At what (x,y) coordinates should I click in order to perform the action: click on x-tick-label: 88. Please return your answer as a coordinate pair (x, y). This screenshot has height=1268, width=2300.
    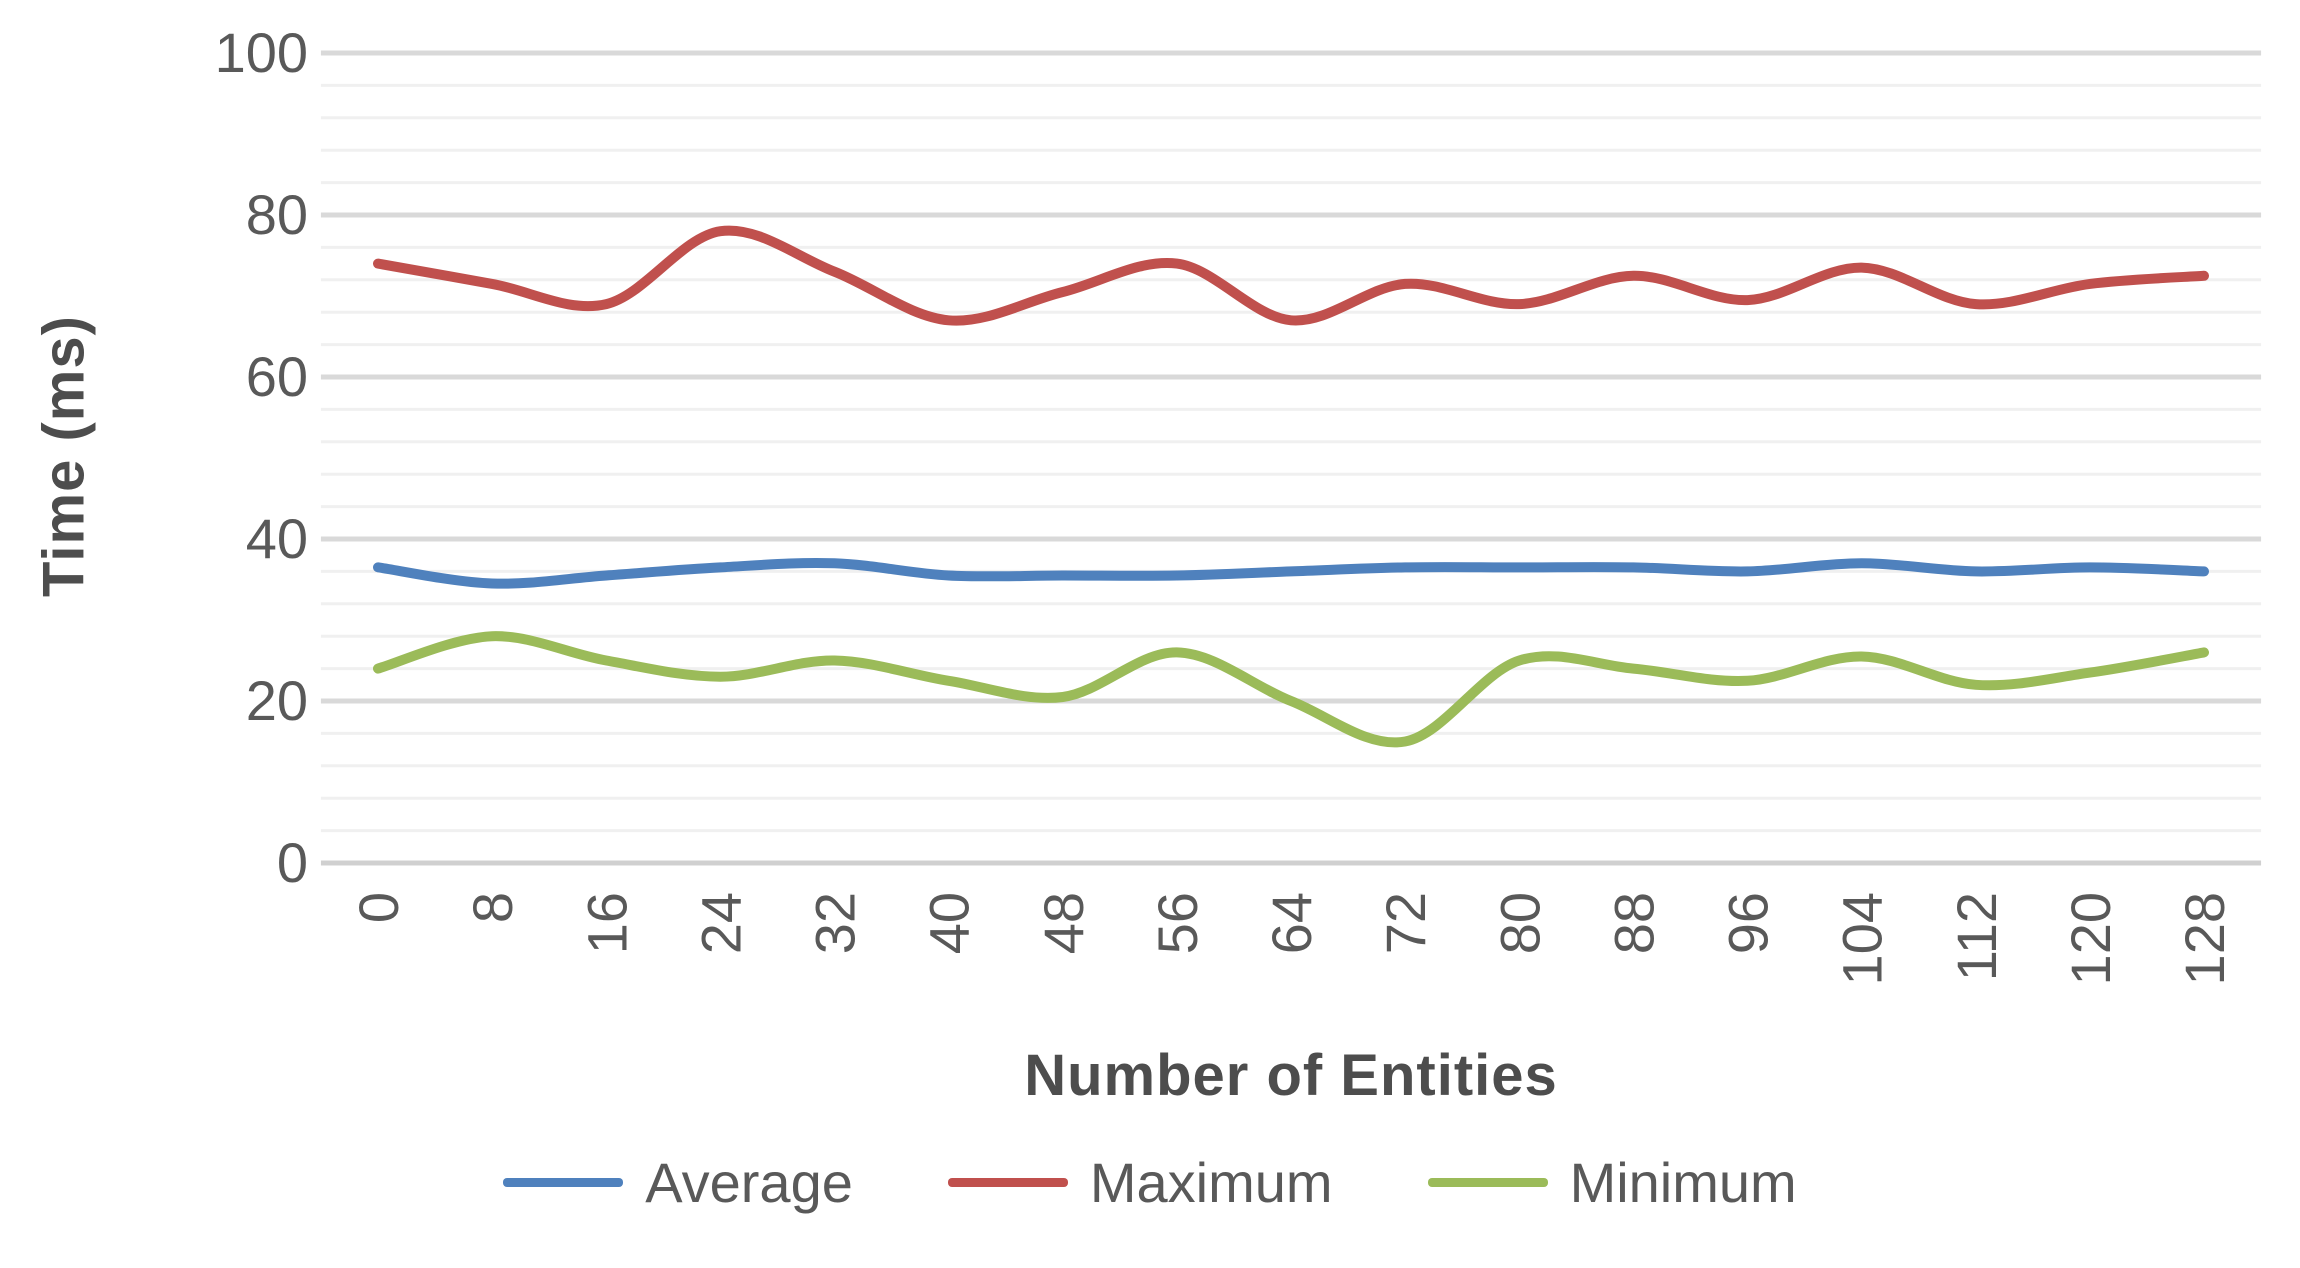
    Looking at the image, I should click on (1633, 923).